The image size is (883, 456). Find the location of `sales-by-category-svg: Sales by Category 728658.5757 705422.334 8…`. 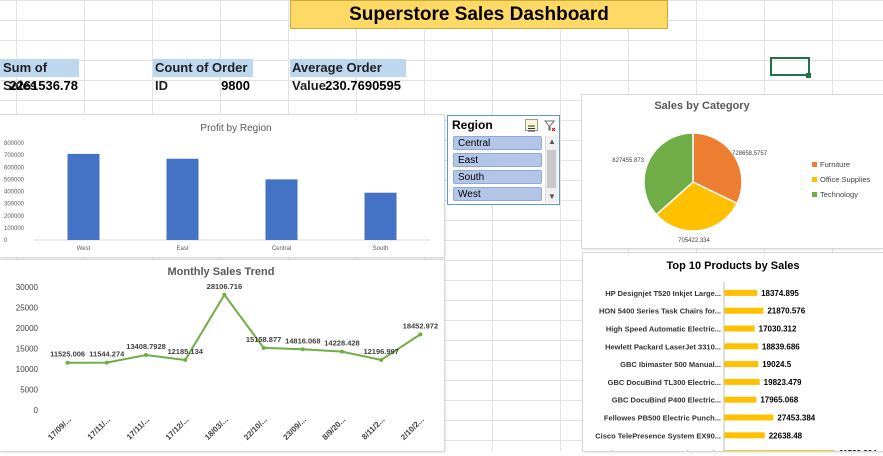

sales-by-category-svg: Sales by Category 728658.5757 705422.334 8… is located at coordinates (741, 172).